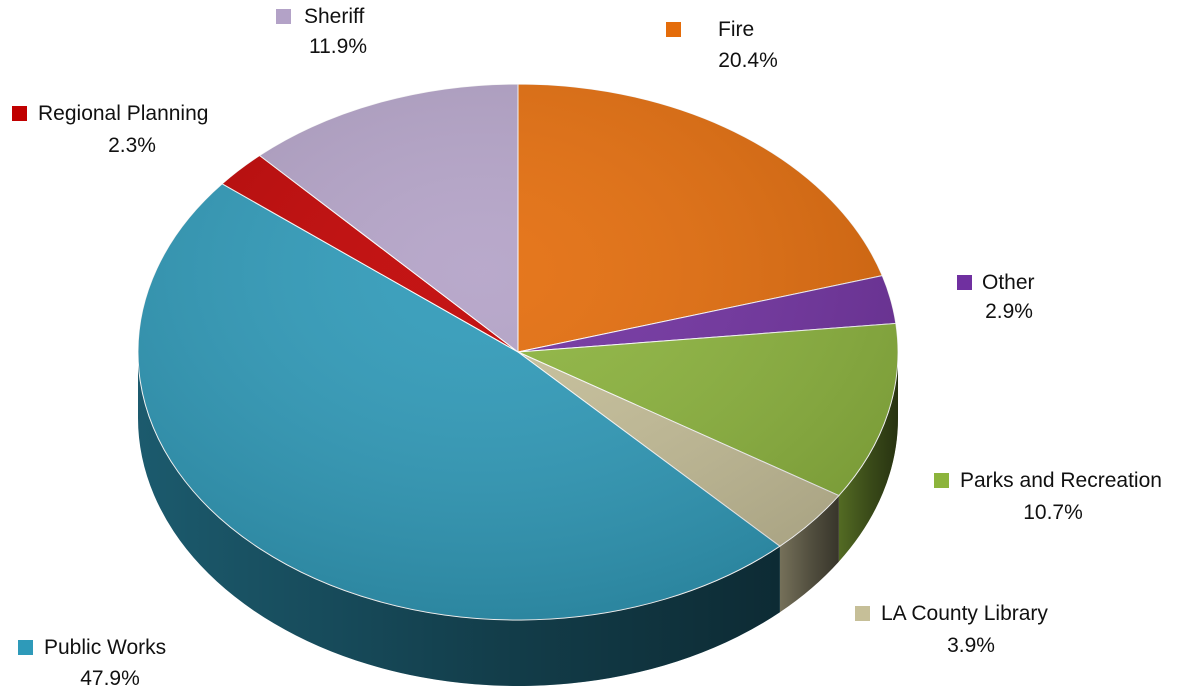  What do you see at coordinates (1008, 282) in the screenshot?
I see `slice-label-other: Other` at bounding box center [1008, 282].